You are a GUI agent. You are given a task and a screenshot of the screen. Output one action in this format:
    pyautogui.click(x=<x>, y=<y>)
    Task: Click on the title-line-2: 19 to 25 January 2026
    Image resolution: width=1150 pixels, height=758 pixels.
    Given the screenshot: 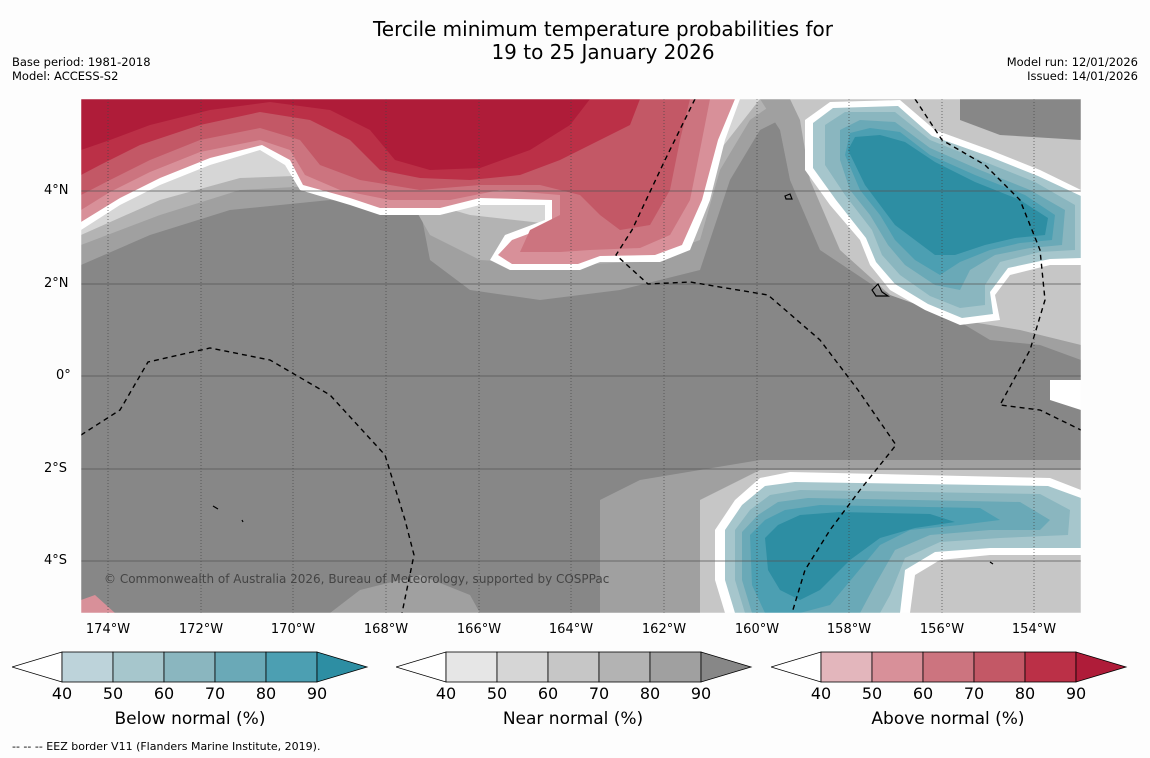 What is the action you would take?
    pyautogui.click(x=603, y=52)
    